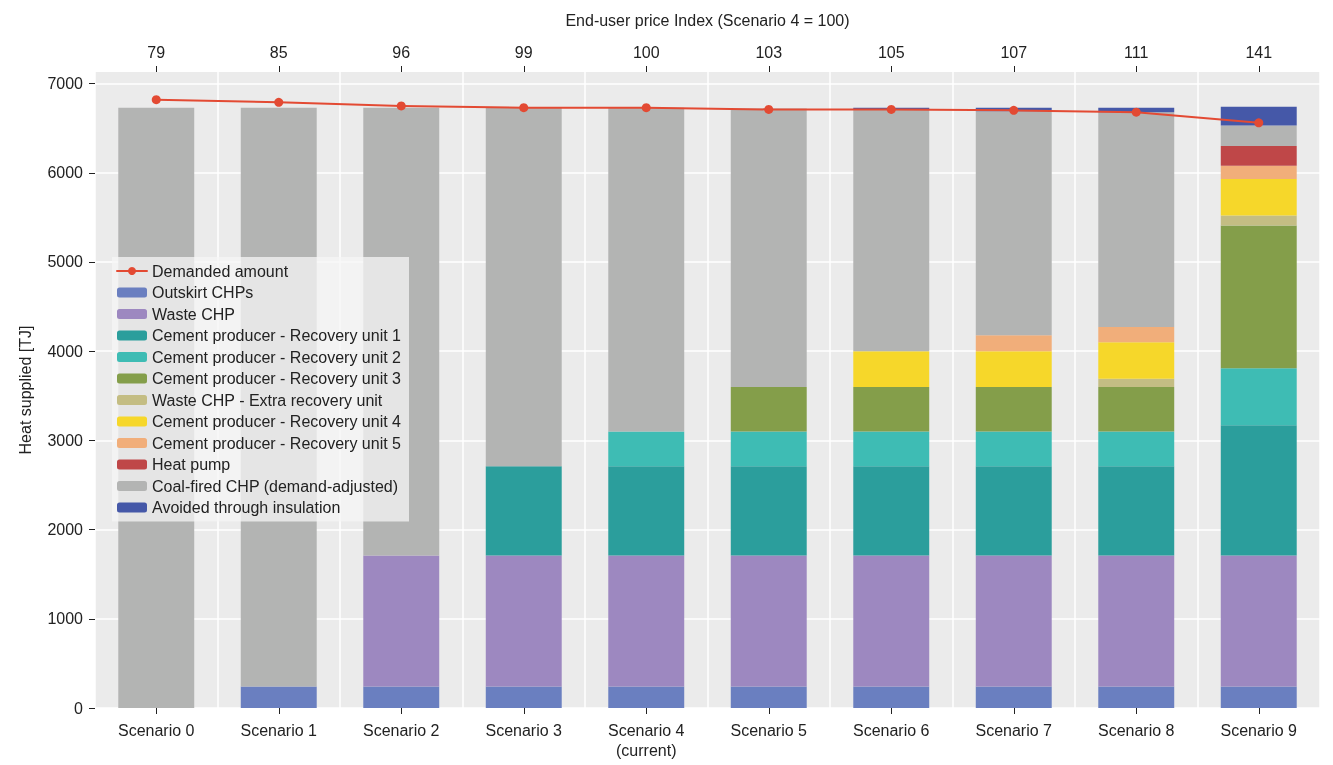 Image resolution: width=1333 pixels, height=765 pixels. Describe the element at coordinates (1014, 730) in the screenshot. I see `x-tick-label: Scenario 7` at that location.